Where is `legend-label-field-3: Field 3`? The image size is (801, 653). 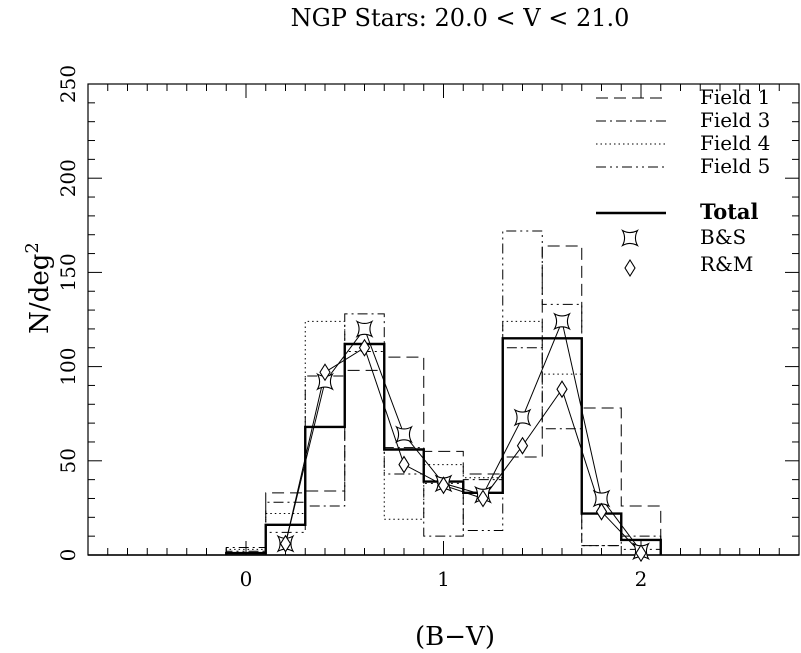 legend-label-field-3: Field 3 is located at coordinates (735, 120).